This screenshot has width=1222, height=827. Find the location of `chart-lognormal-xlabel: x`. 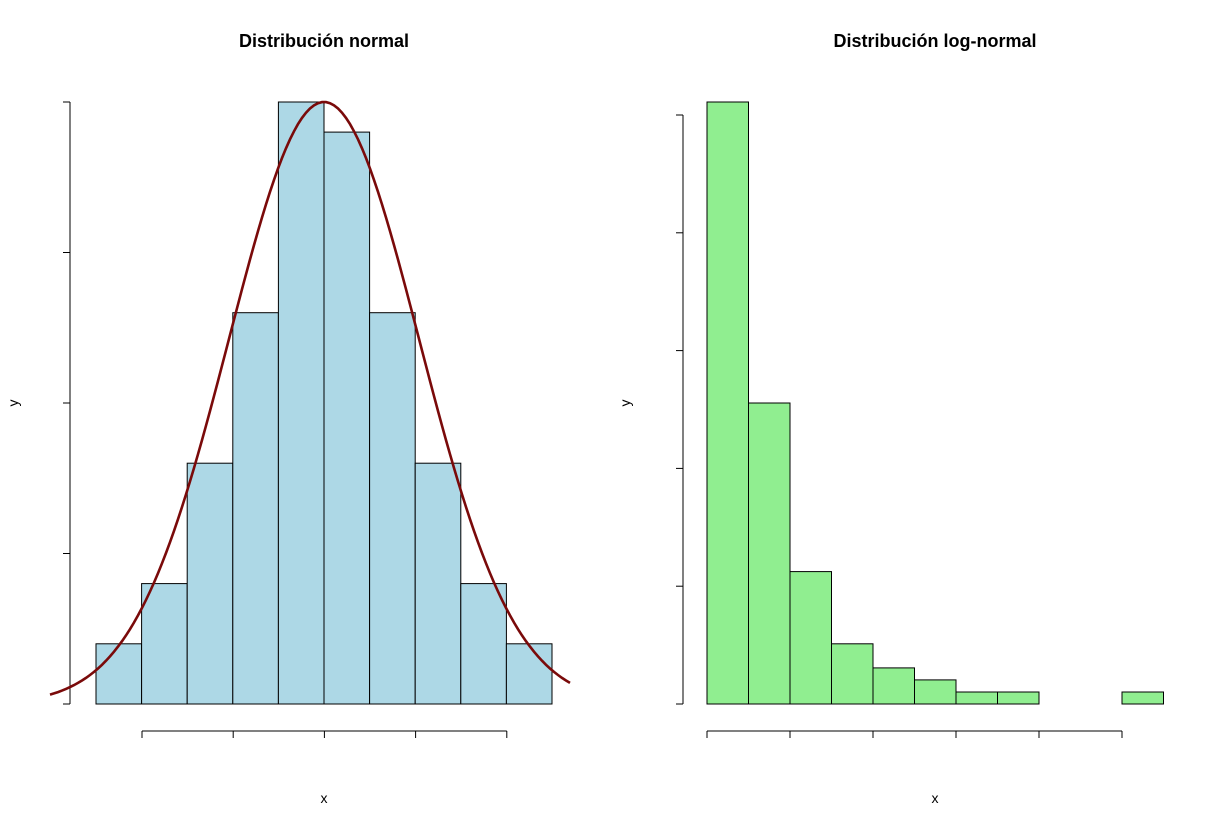

chart-lognormal-xlabel: x is located at coordinates (935, 798).